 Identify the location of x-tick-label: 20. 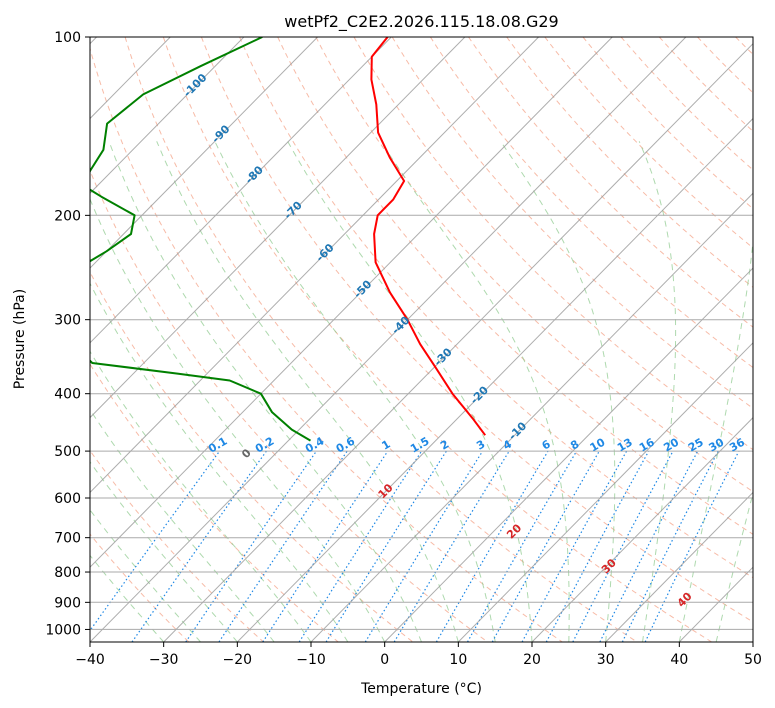
(532, 660).